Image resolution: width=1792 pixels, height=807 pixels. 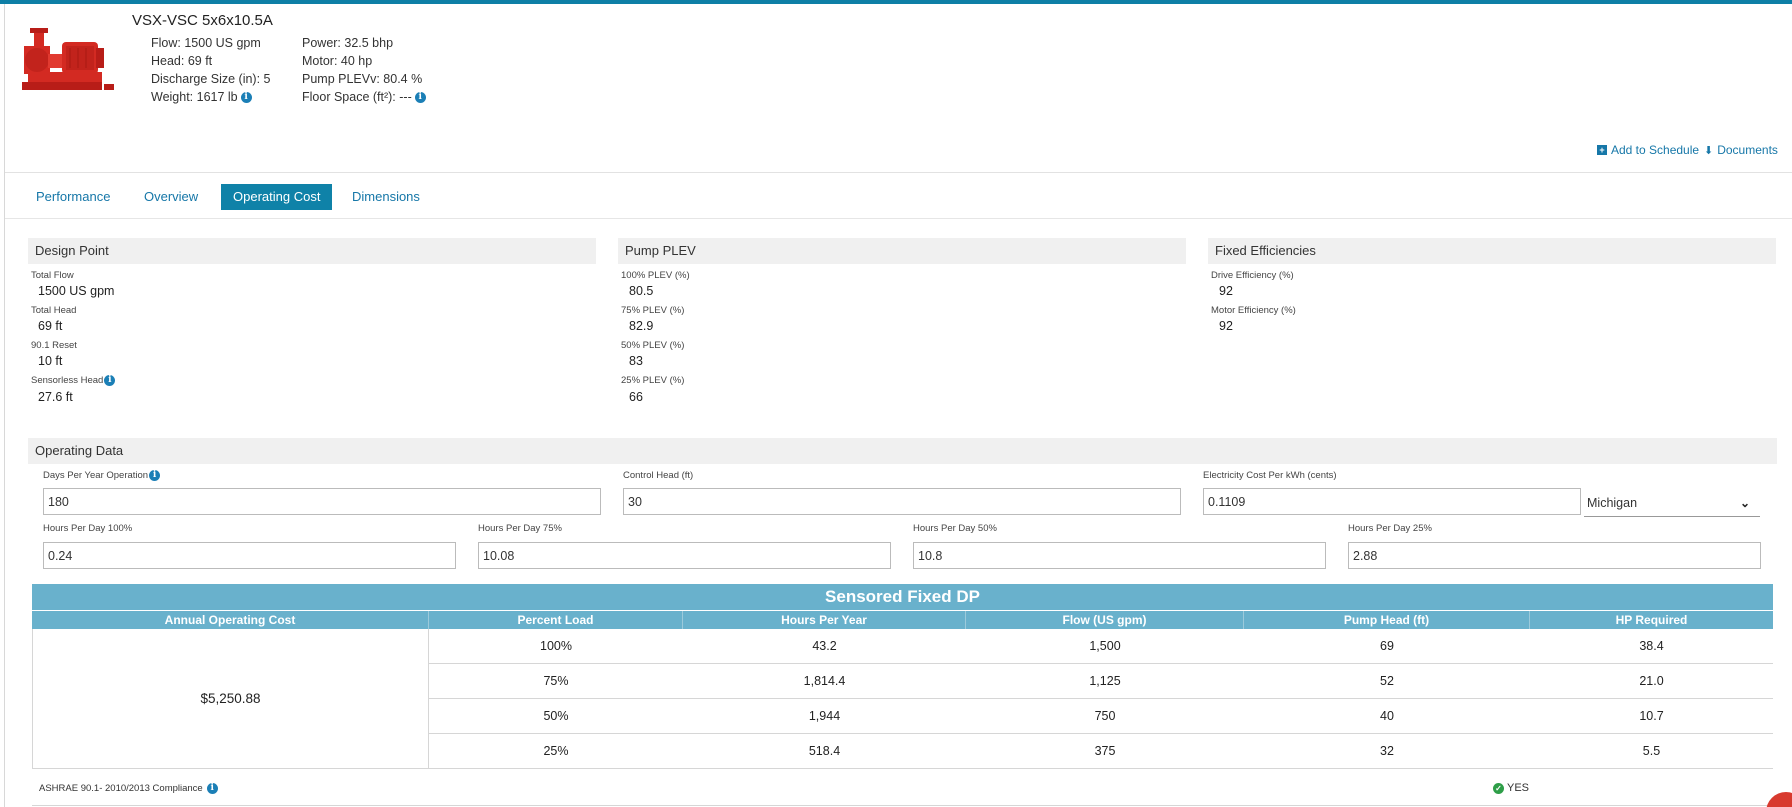 What do you see at coordinates (641, 326) in the screenshot?
I see `plev-75-value: 82.9` at bounding box center [641, 326].